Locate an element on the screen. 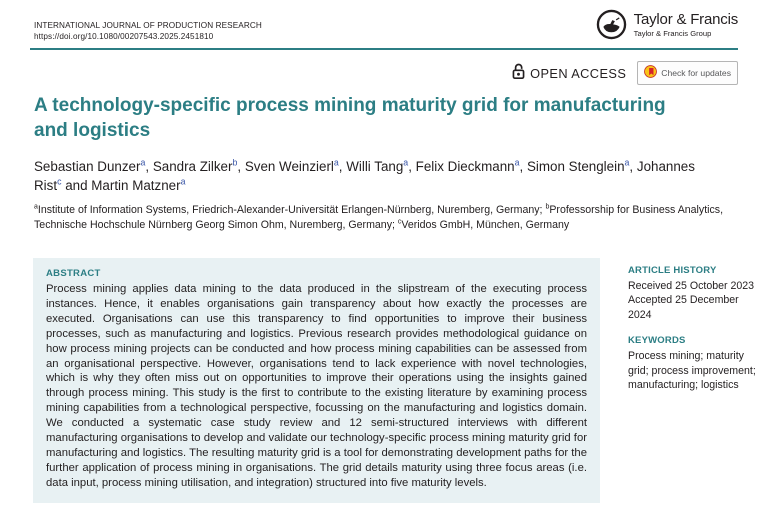  author-name: Sebastian Dunzer is located at coordinates (87, 166).